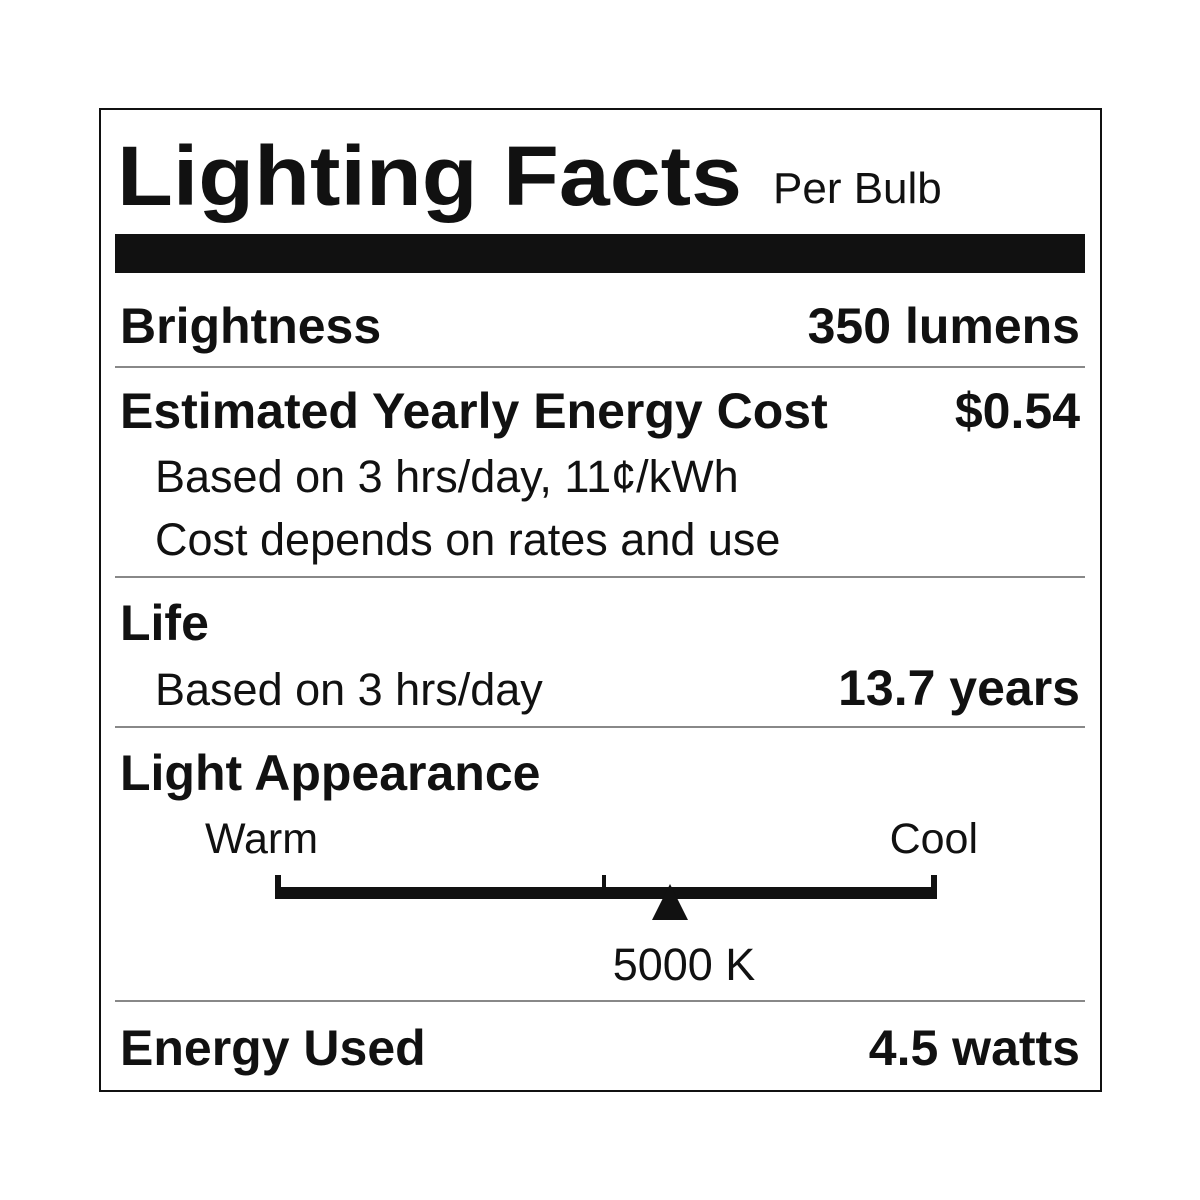 The height and width of the screenshot is (1200, 1200). Describe the element at coordinates (447, 476) in the screenshot. I see `energy-cost-note: Based on 3 hrs/day, 11¢/kWh` at that location.